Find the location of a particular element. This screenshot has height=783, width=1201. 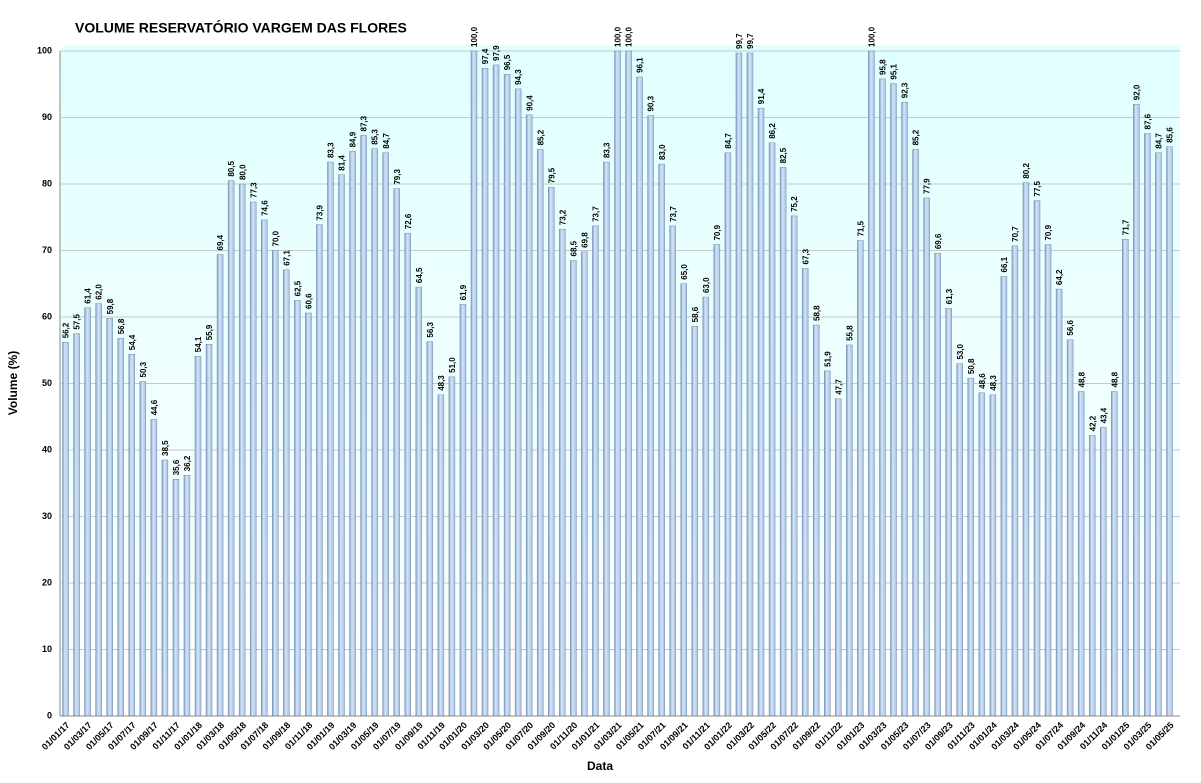

value-label: 70,0 is located at coordinates (275, 238).